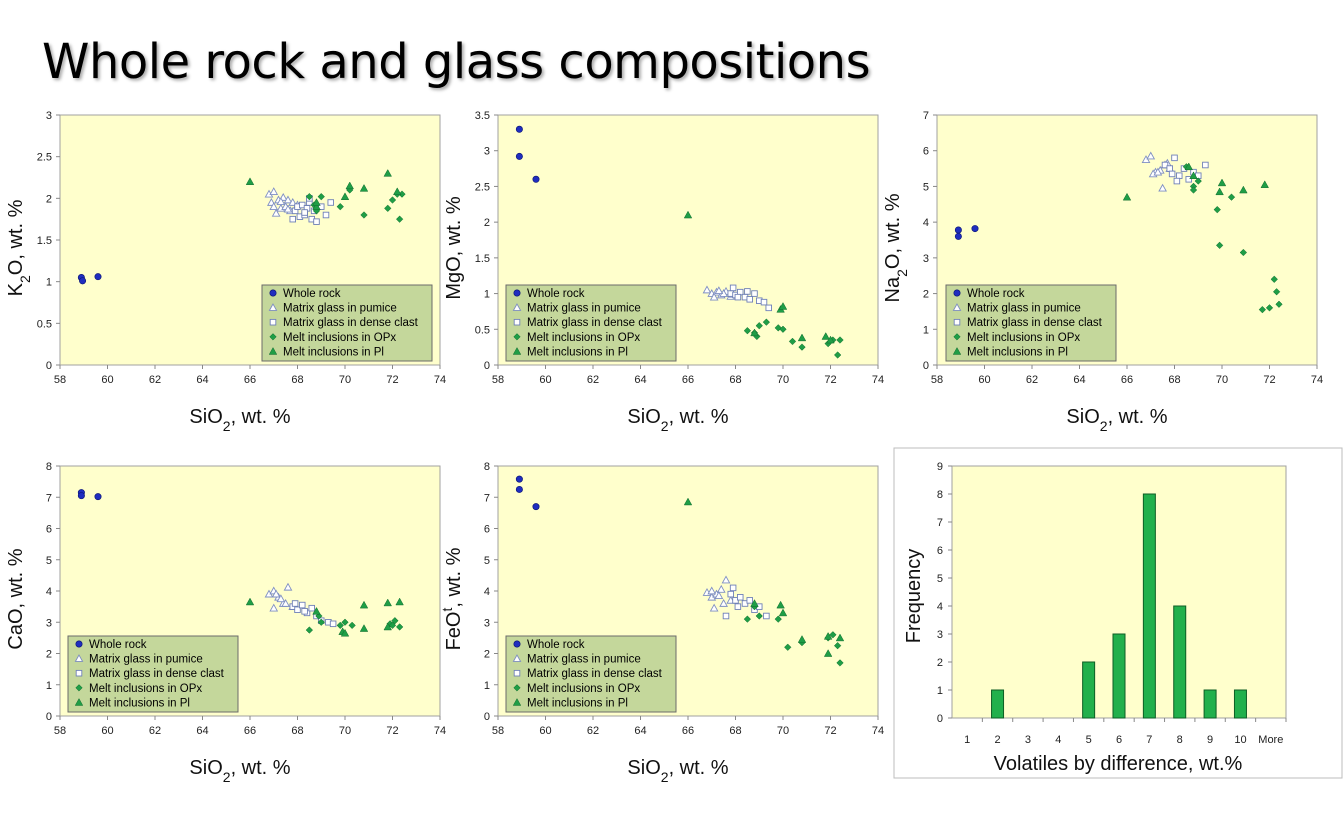 The width and height of the screenshot is (1344, 816). Describe the element at coordinates (487, 561) in the screenshot. I see `y-tick-label: 5` at that location.